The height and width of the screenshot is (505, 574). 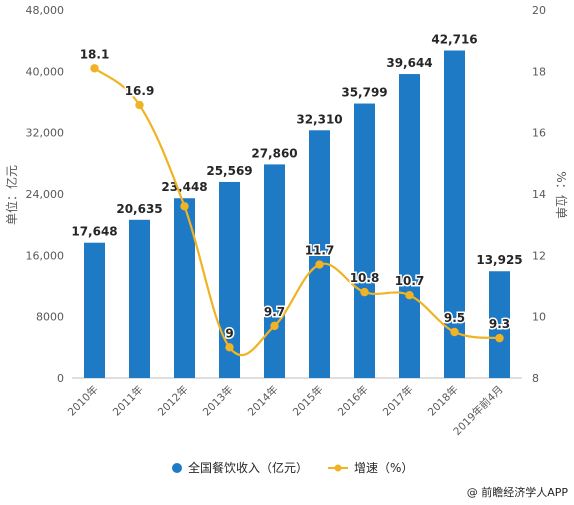 I want to click on line-value-halo: 10.8, so click(x=365, y=278).